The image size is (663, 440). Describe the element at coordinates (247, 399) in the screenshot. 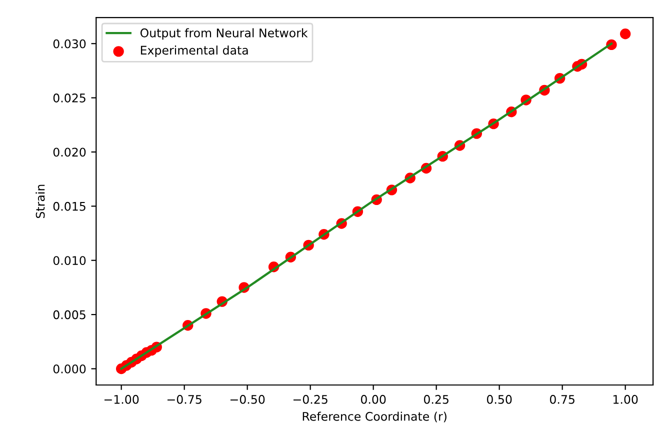

I see `x-tick-label: −0.50` at that location.